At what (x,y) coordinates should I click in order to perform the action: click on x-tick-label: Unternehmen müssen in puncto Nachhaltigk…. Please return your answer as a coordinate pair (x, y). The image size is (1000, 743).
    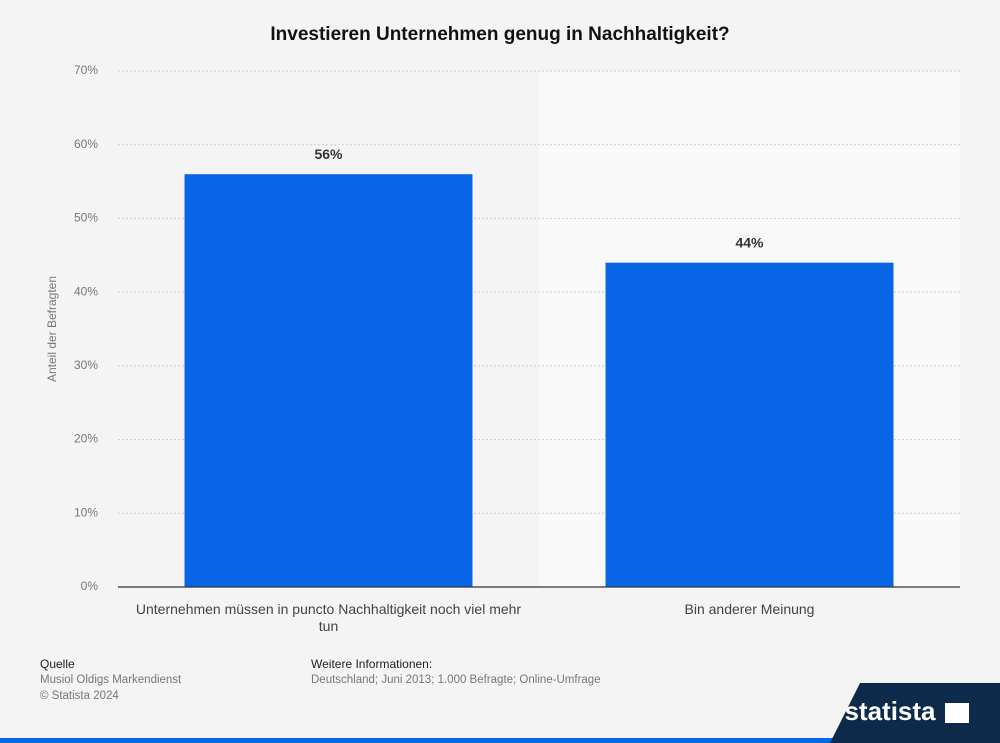
    Looking at the image, I should click on (328, 617).